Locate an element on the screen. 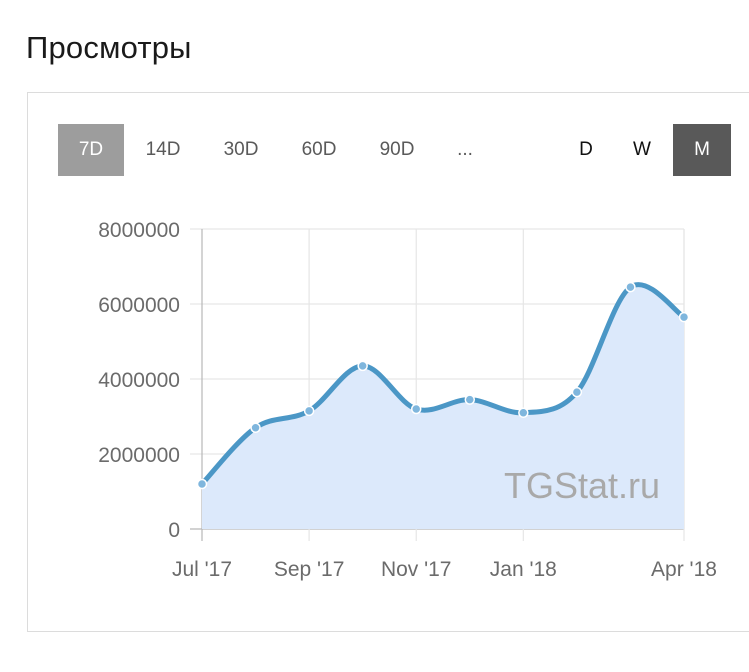 This screenshot has height=672, width=749. granularity-button-month: M is located at coordinates (702, 150).